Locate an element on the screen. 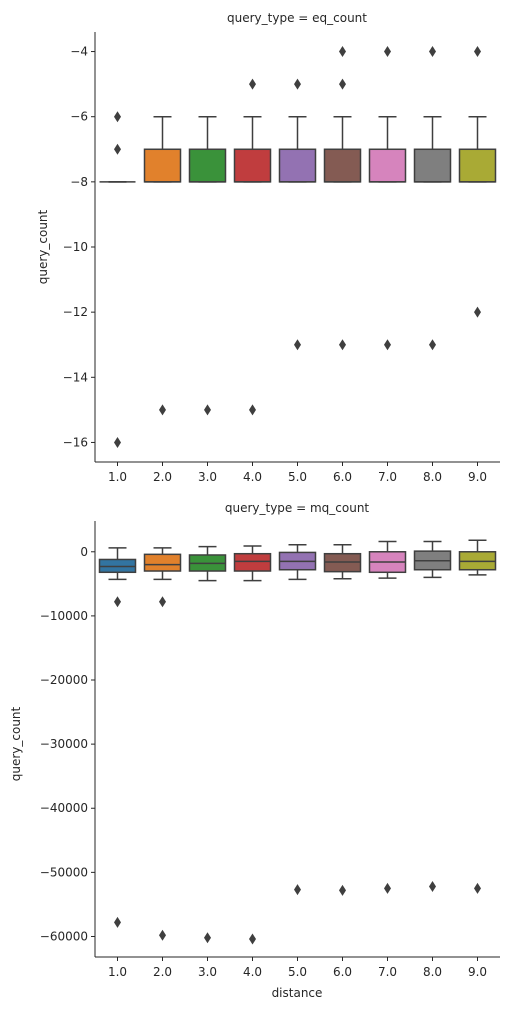  y-tick-label: −10 is located at coordinates (75, 247).